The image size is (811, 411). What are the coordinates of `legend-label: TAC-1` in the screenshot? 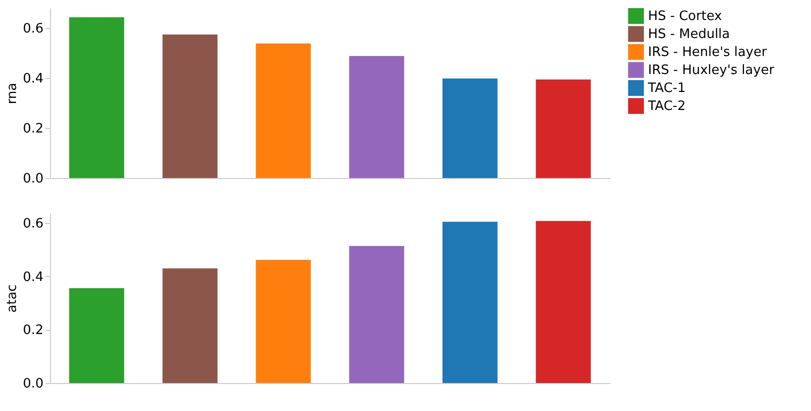 It's located at (666, 88).